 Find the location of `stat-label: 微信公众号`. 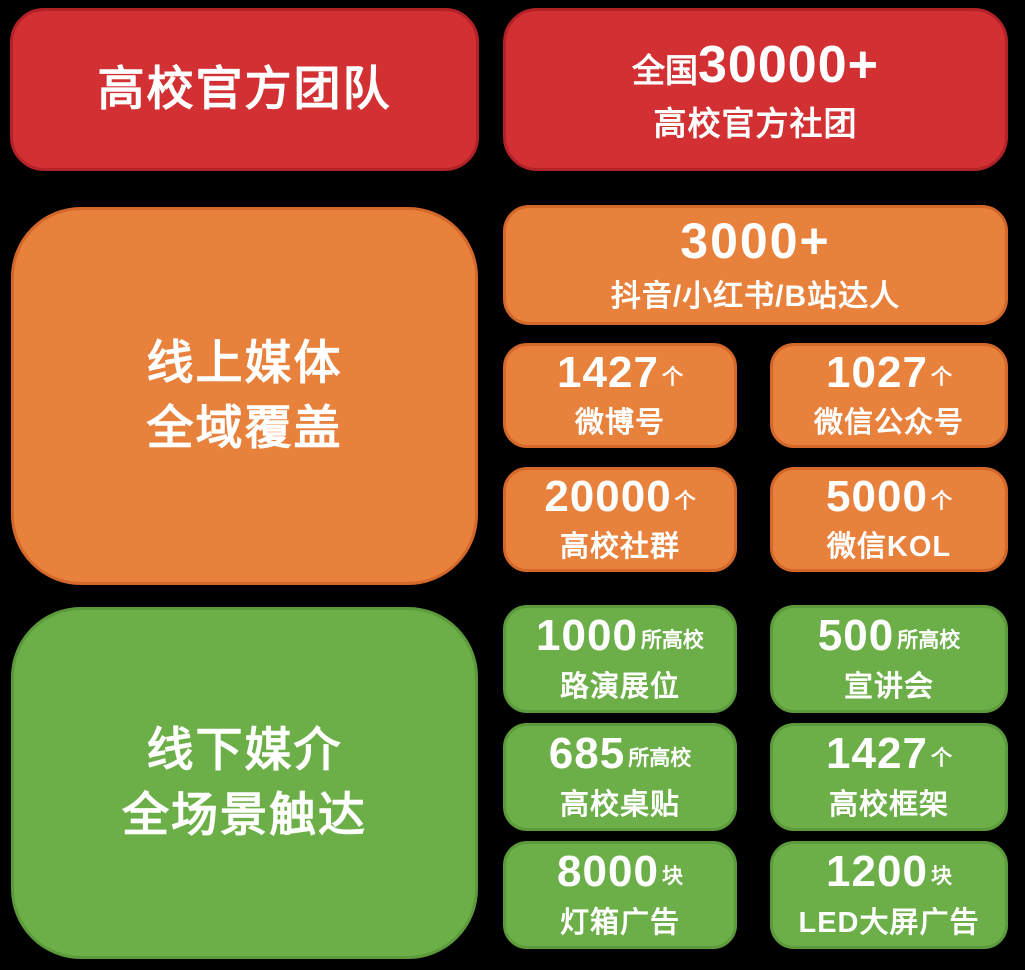

stat-label: 微信公众号 is located at coordinates (888, 423).